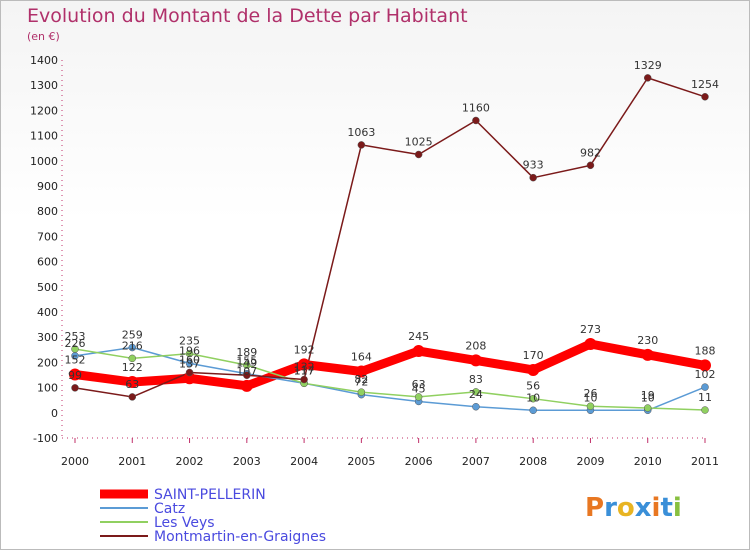 The image size is (750, 550). I want to click on data-label-catz: 24, so click(476, 394).